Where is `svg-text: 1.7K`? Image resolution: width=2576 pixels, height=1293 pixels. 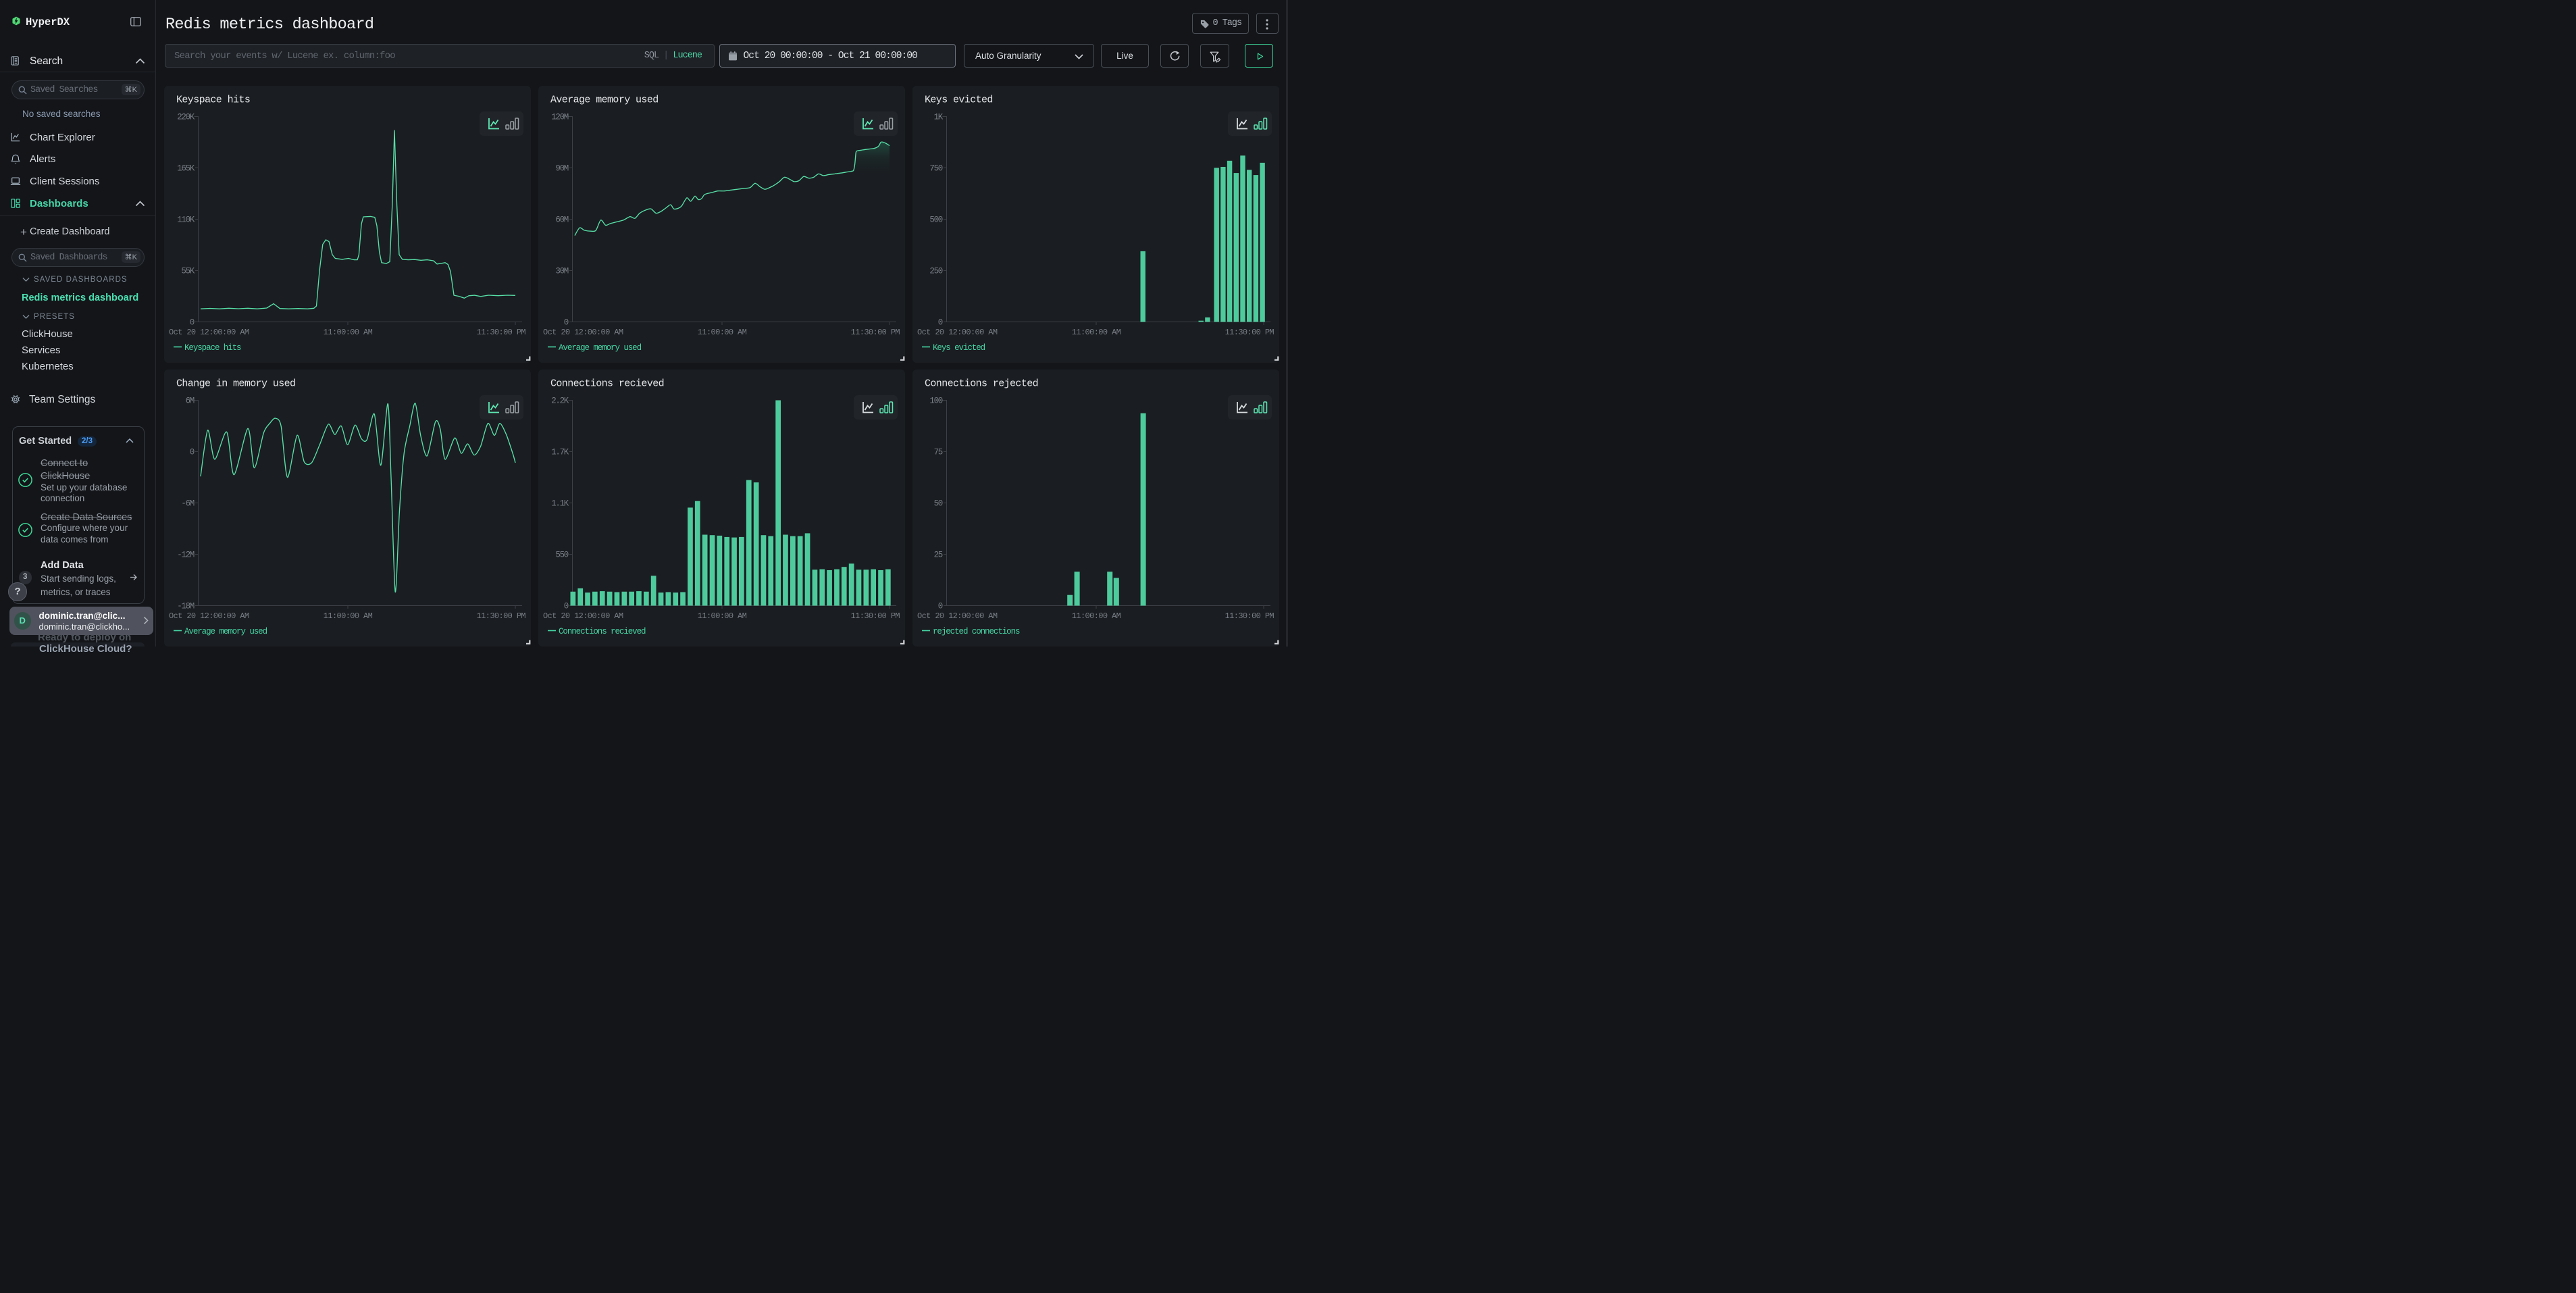
svg-text: 1.7K is located at coordinates (560, 453).